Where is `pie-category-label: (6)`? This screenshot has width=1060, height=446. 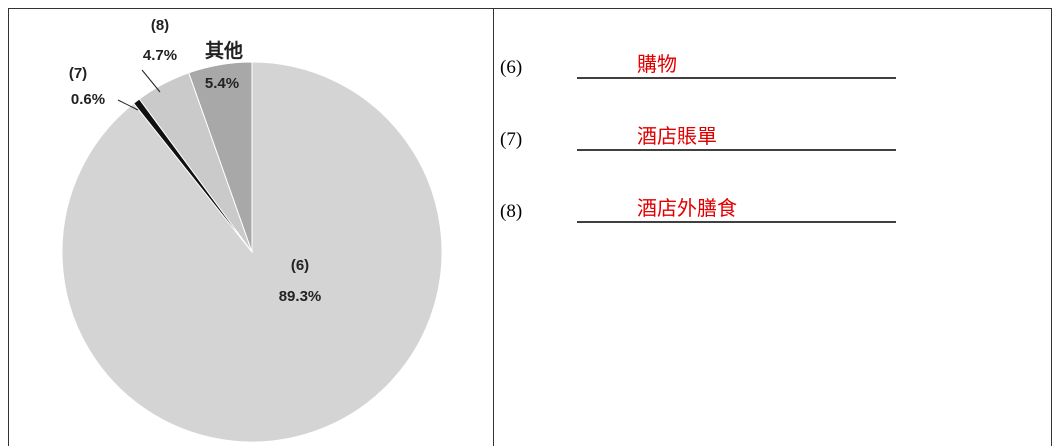
pie-category-label: (6) is located at coordinates (300, 265).